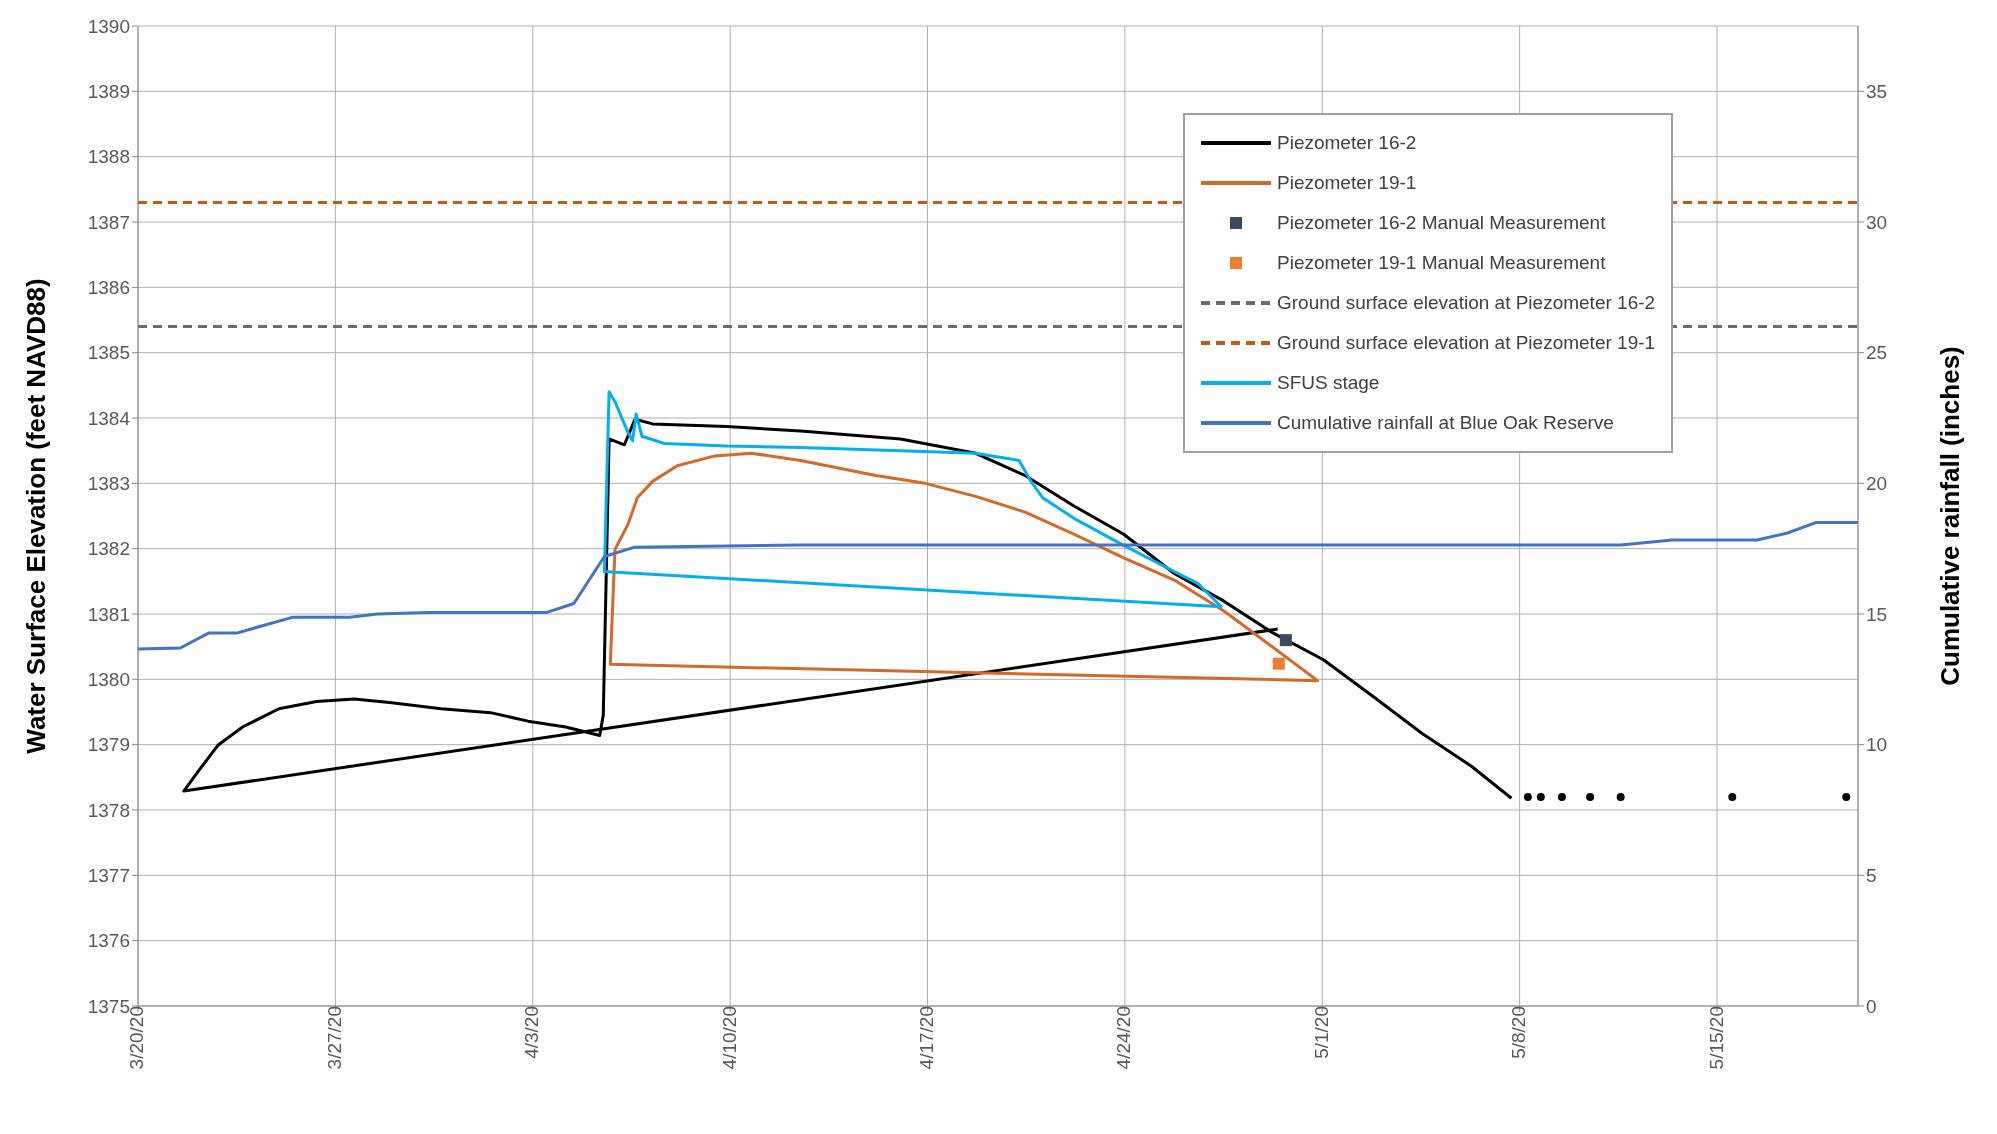 This screenshot has height=1134, width=1997. I want to click on legend-label: Piezometer 19-1 Manual Measurement, so click(1441, 263).